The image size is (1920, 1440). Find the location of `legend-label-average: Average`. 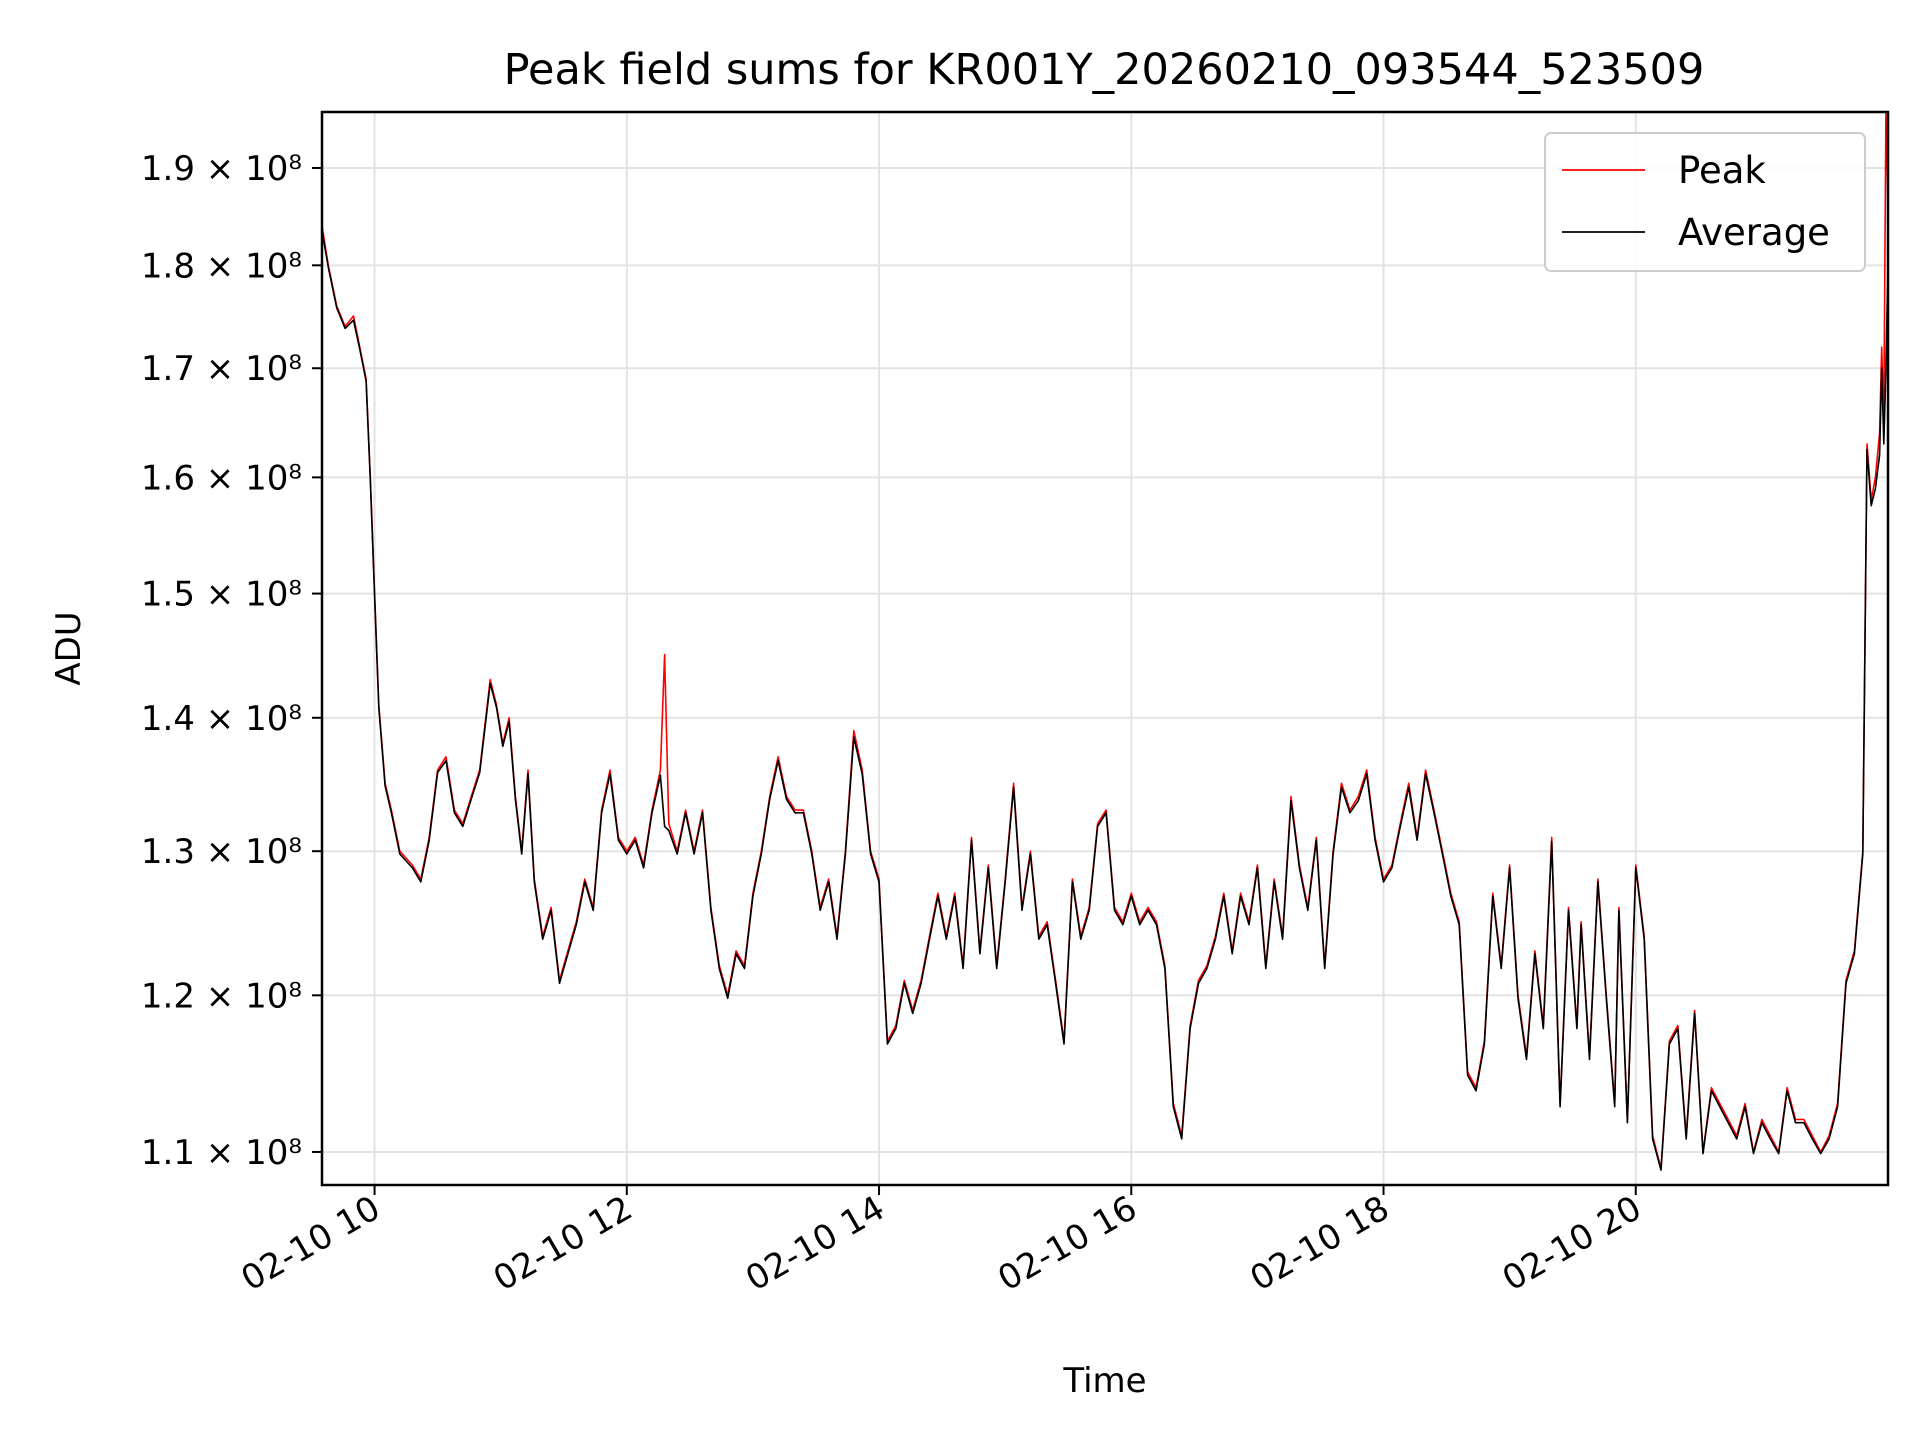

legend-label-average: Average is located at coordinates (1754, 232).